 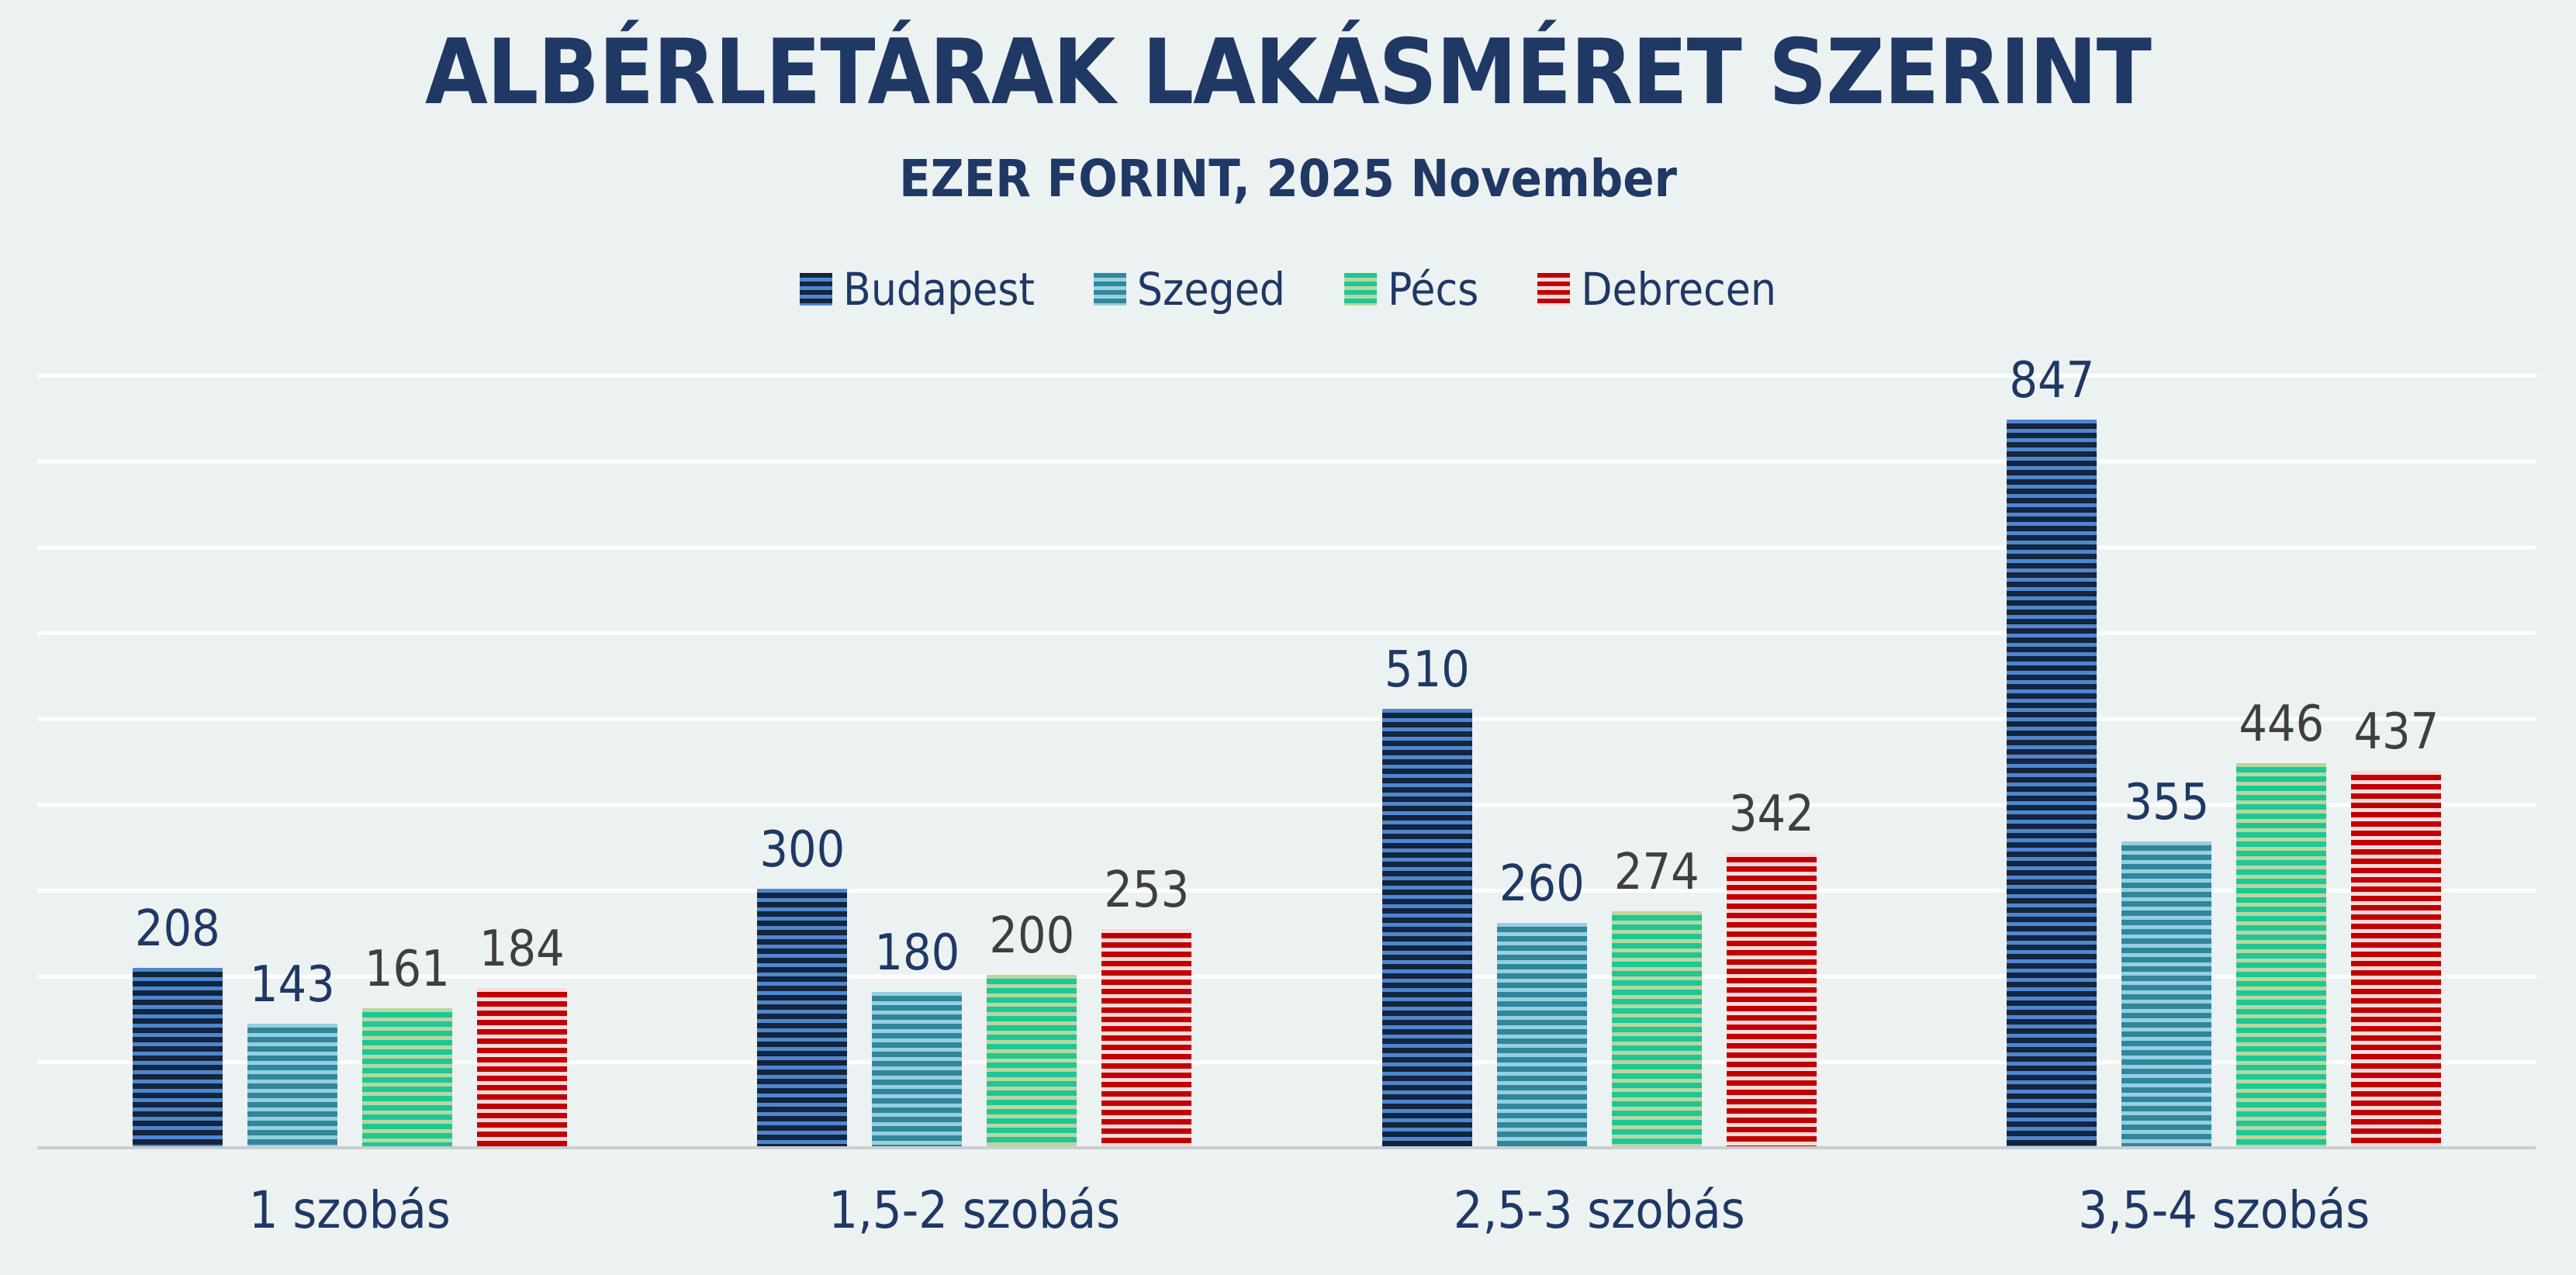 I want to click on bar-value-label-pe-cs-1-szoba-s: 161, so click(x=407, y=969).